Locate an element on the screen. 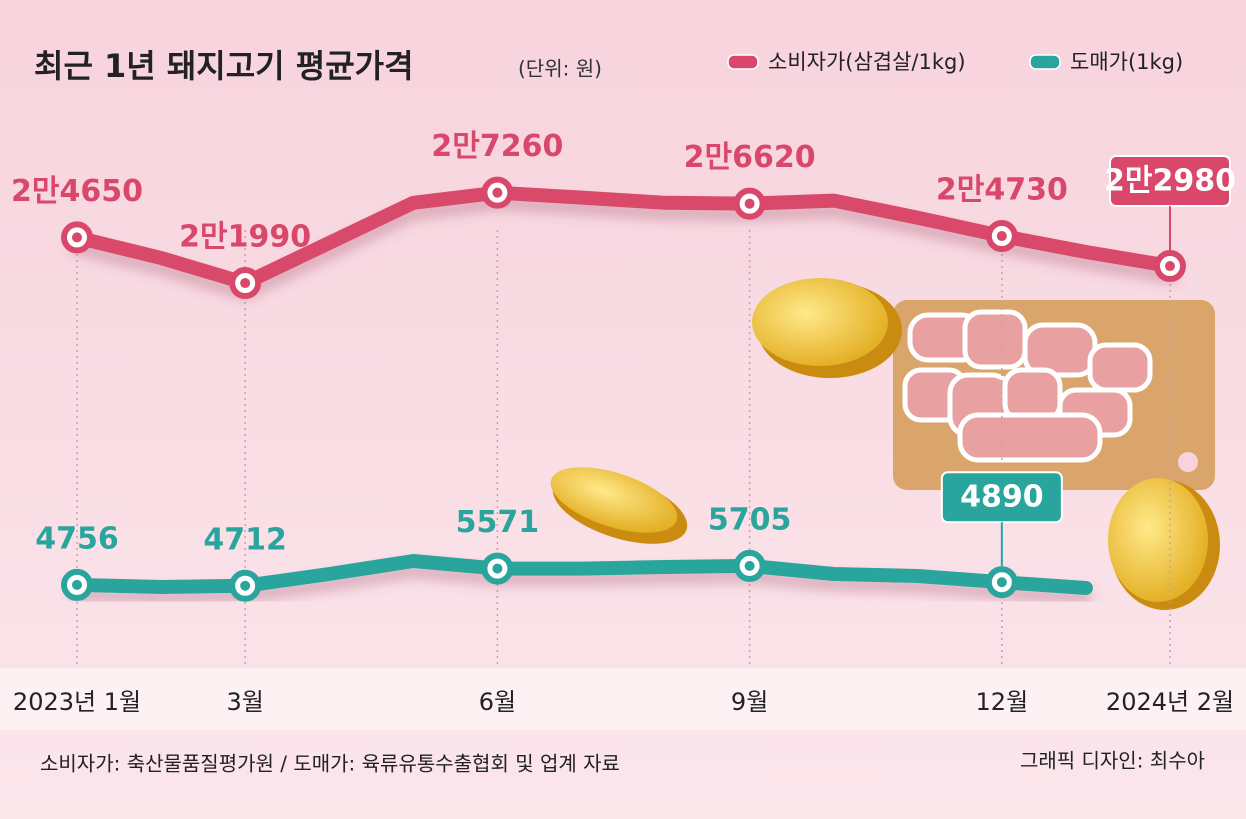 The width and height of the screenshot is (1246, 819). data-label: 2만1990 is located at coordinates (245, 237).